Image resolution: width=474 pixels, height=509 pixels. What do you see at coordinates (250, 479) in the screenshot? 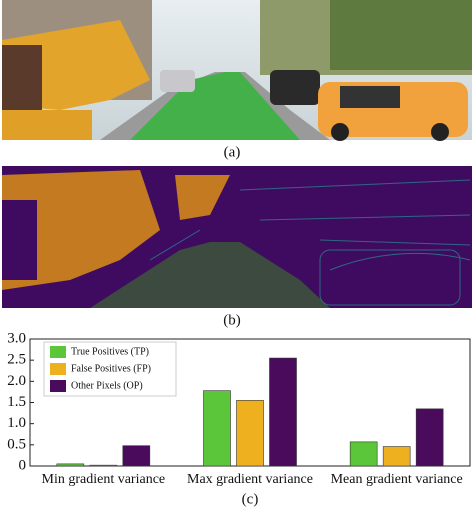
I see `x-tick-label: Max gradient variance` at bounding box center [250, 479].